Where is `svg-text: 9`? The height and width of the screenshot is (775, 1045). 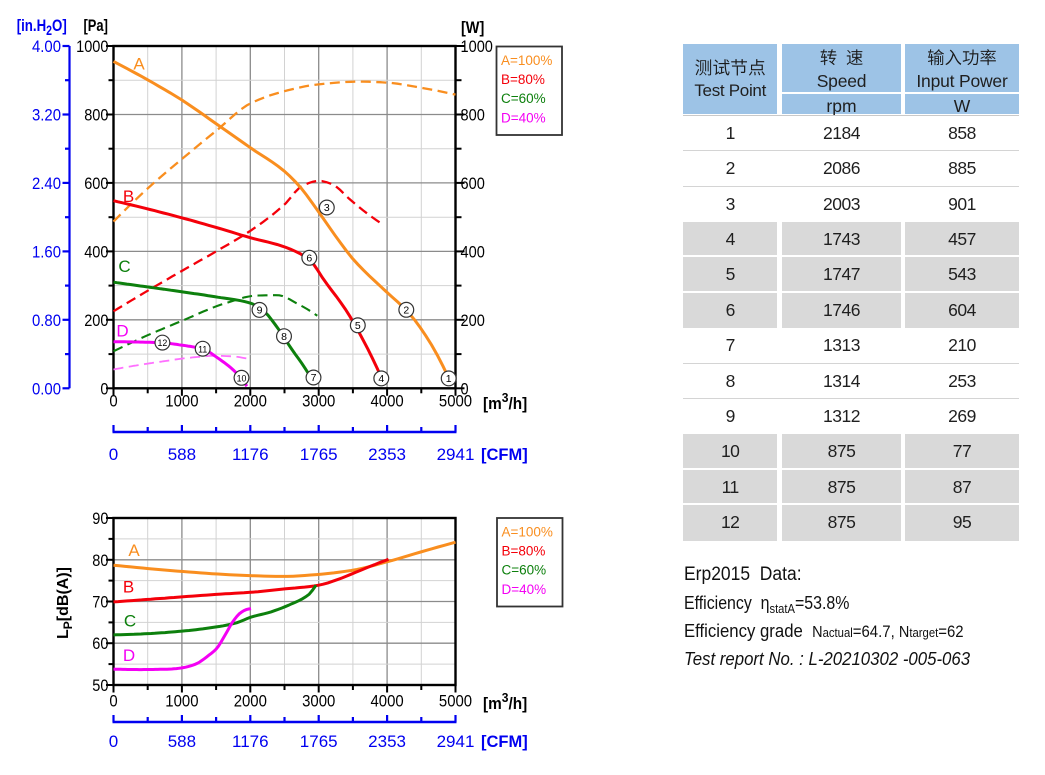
svg-text: 9 is located at coordinates (260, 311).